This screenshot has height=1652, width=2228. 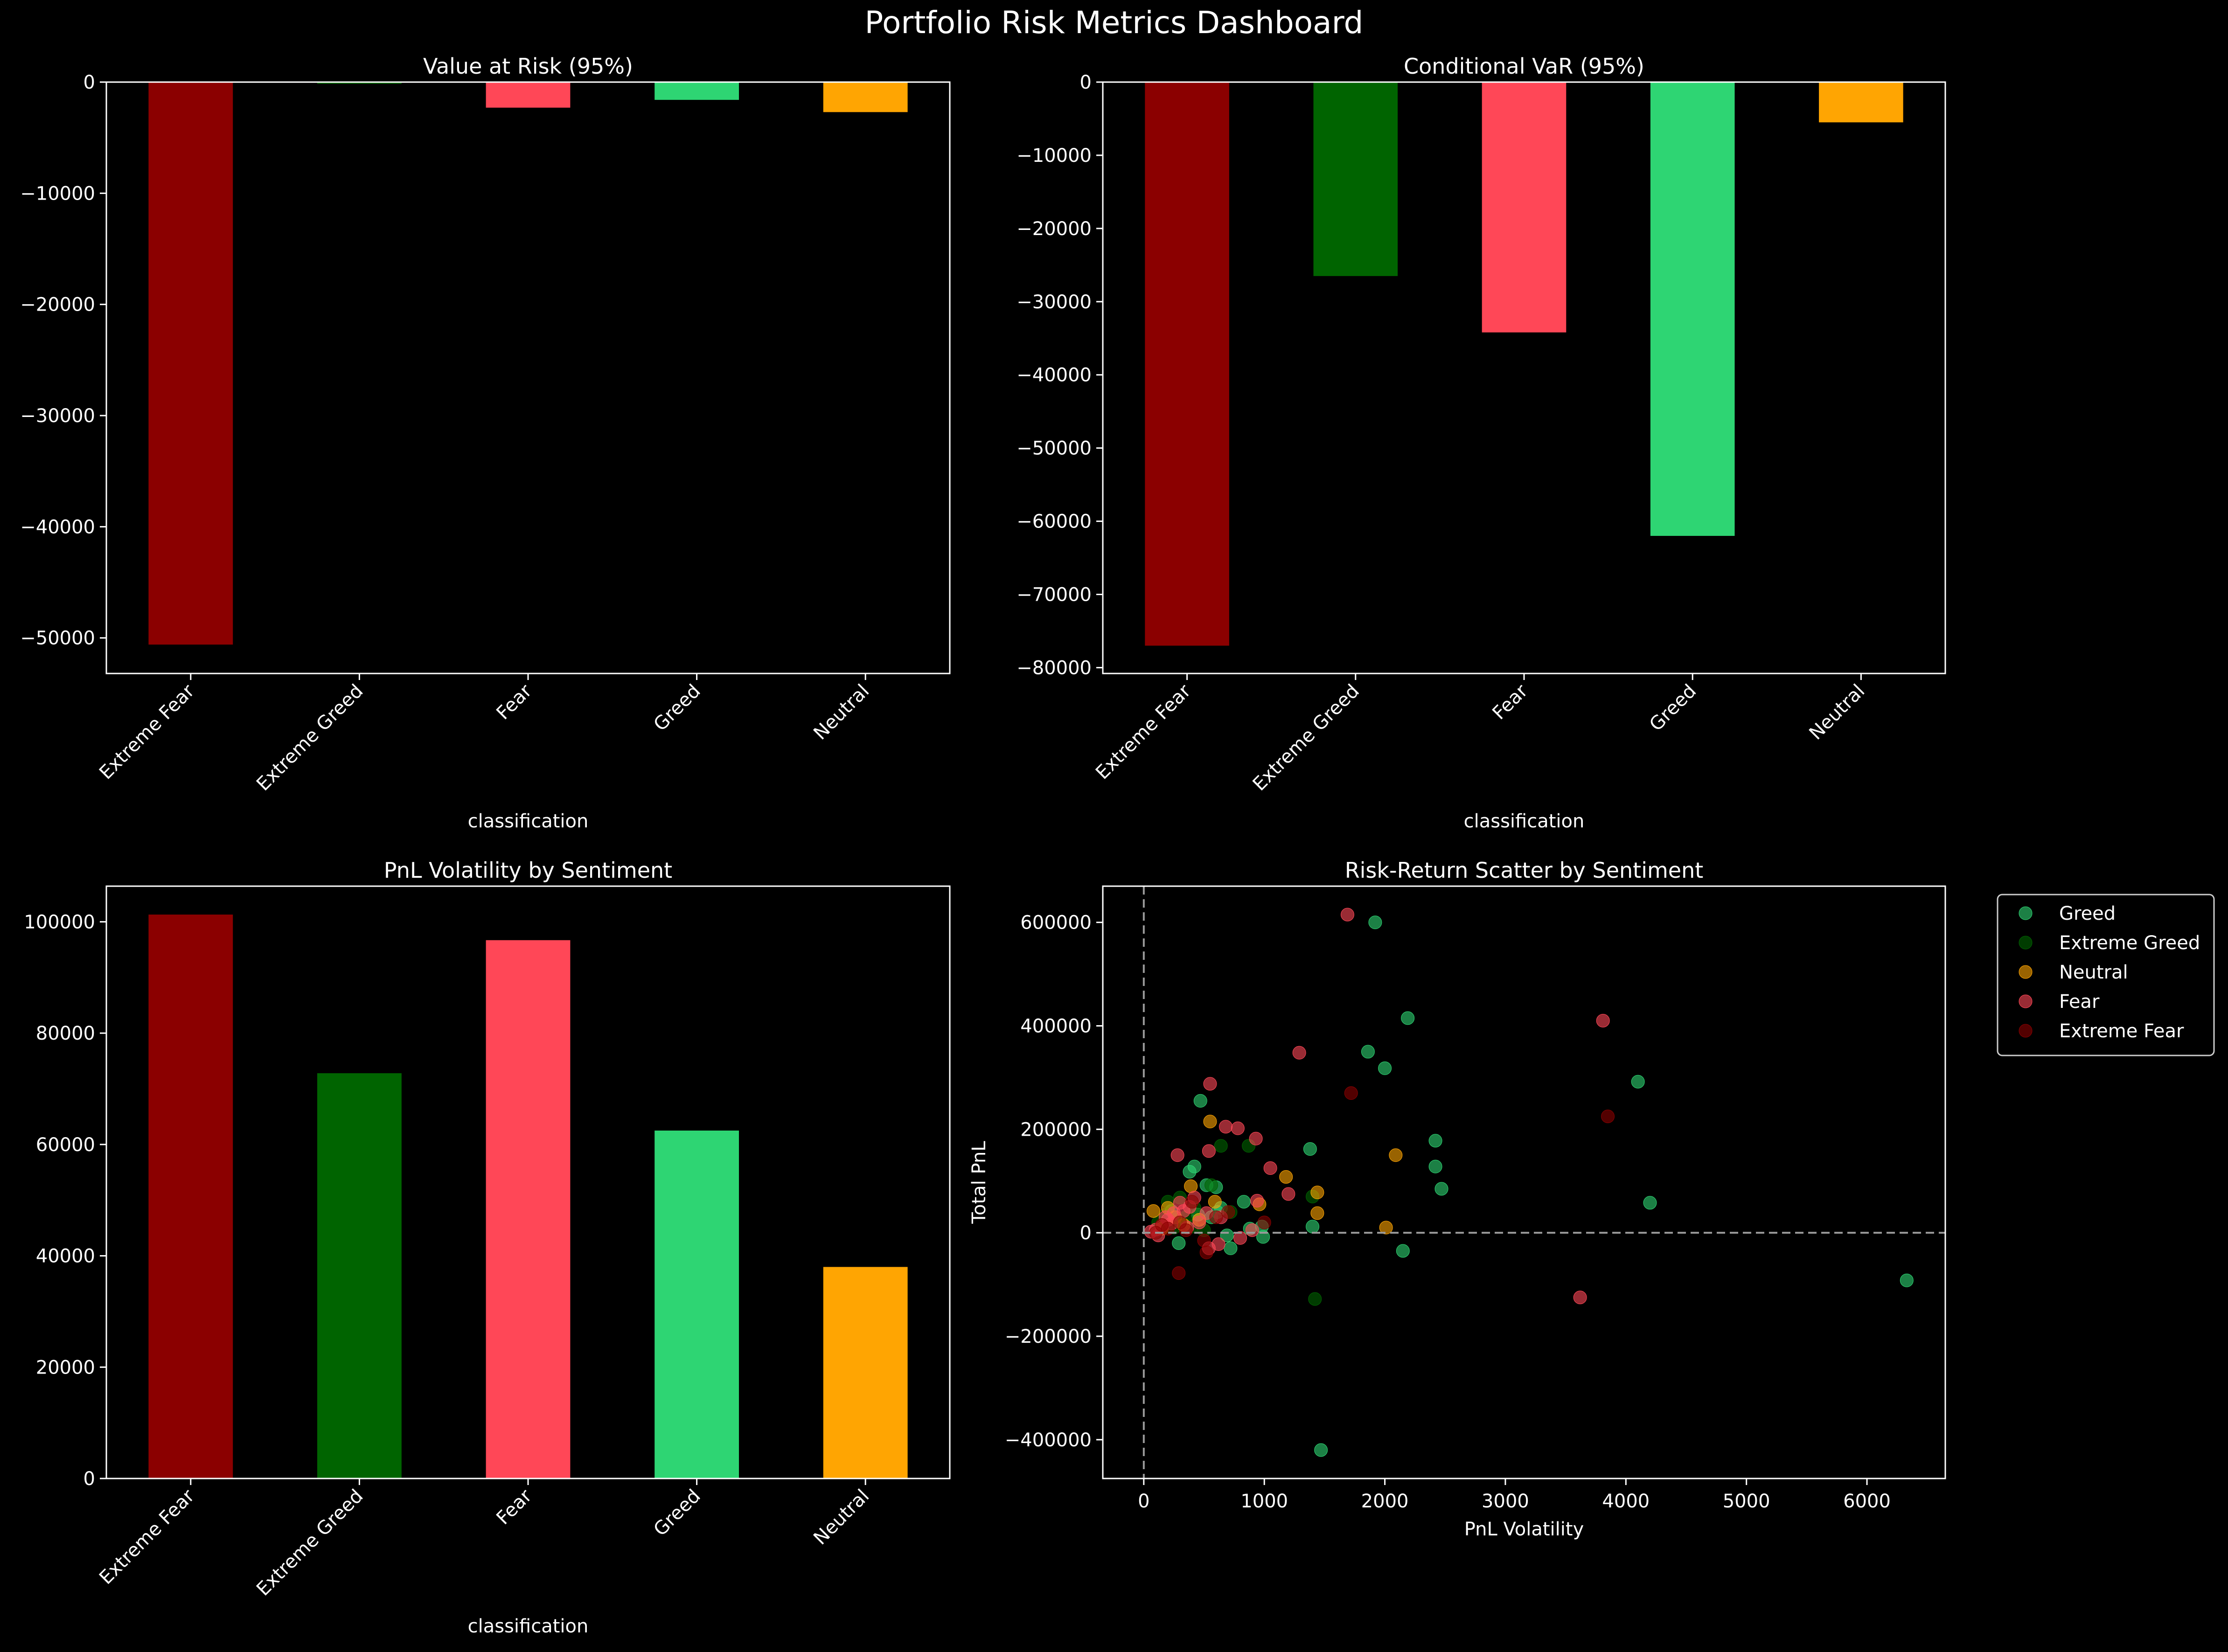 I want to click on x-tick-label: Fear, so click(x=1510, y=702).